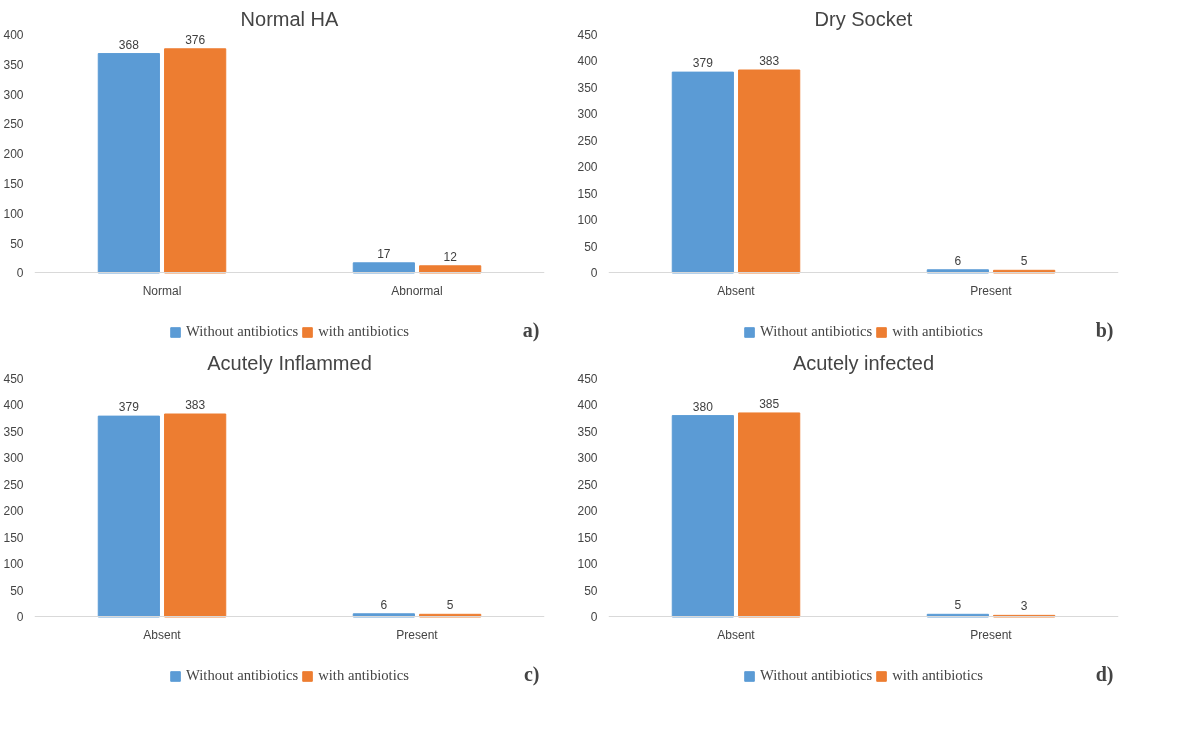 The width and height of the screenshot is (1192, 729). Describe the element at coordinates (450, 256) in the screenshot. I see `data-label: 12` at that location.